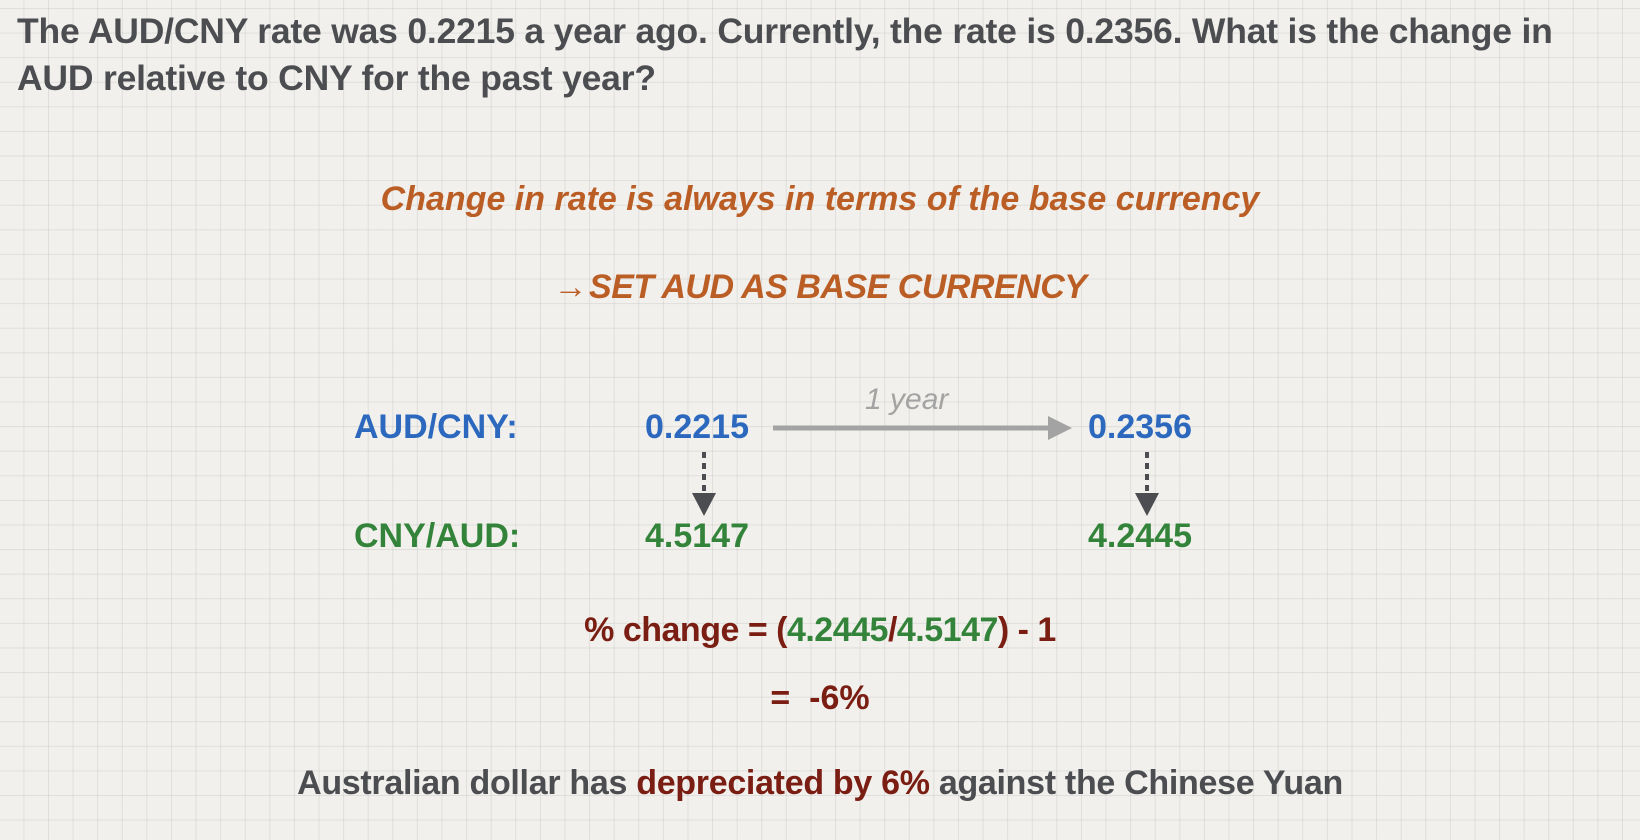 Image resolution: width=1640 pixels, height=840 pixels. What do you see at coordinates (922, 428) in the screenshot?
I see `time-arrow-icon` at bounding box center [922, 428].